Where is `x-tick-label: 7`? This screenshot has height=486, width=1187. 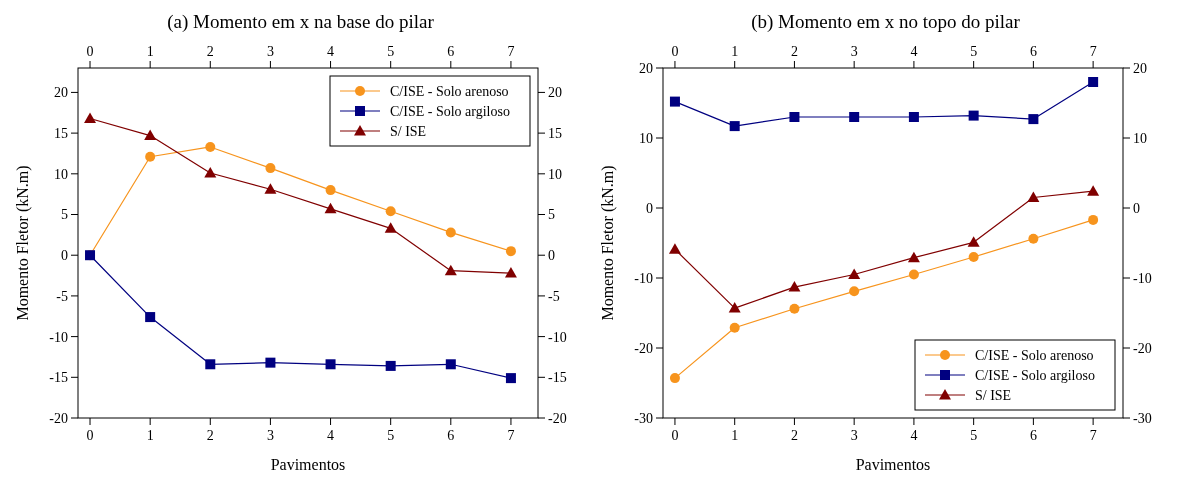
x-tick-label: 7 is located at coordinates (1093, 51).